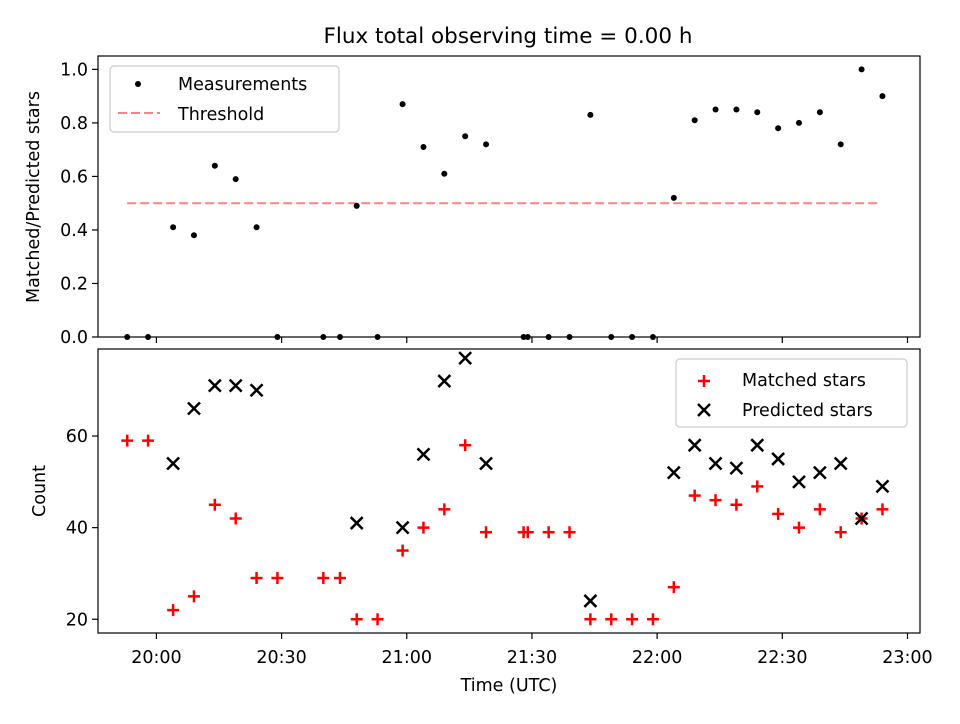 The height and width of the screenshot is (724, 960). I want to click on top-y-tick-label: 0.6, so click(74, 177).